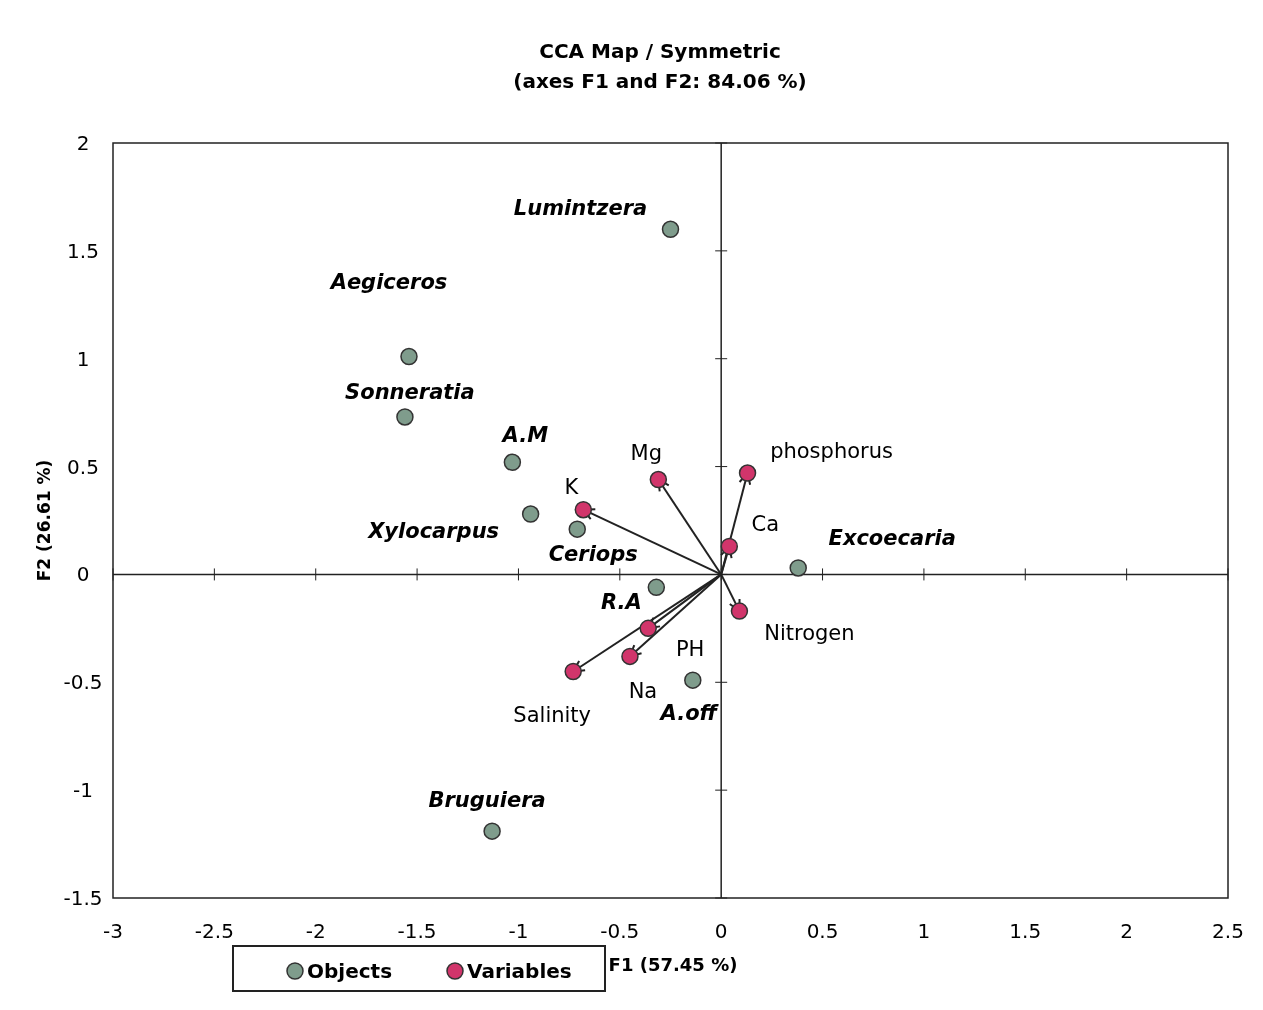 Image resolution: width=1263 pixels, height=1010 pixels. Describe the element at coordinates (417, 931) in the screenshot. I see `x-tick-label: -1.5` at that location.